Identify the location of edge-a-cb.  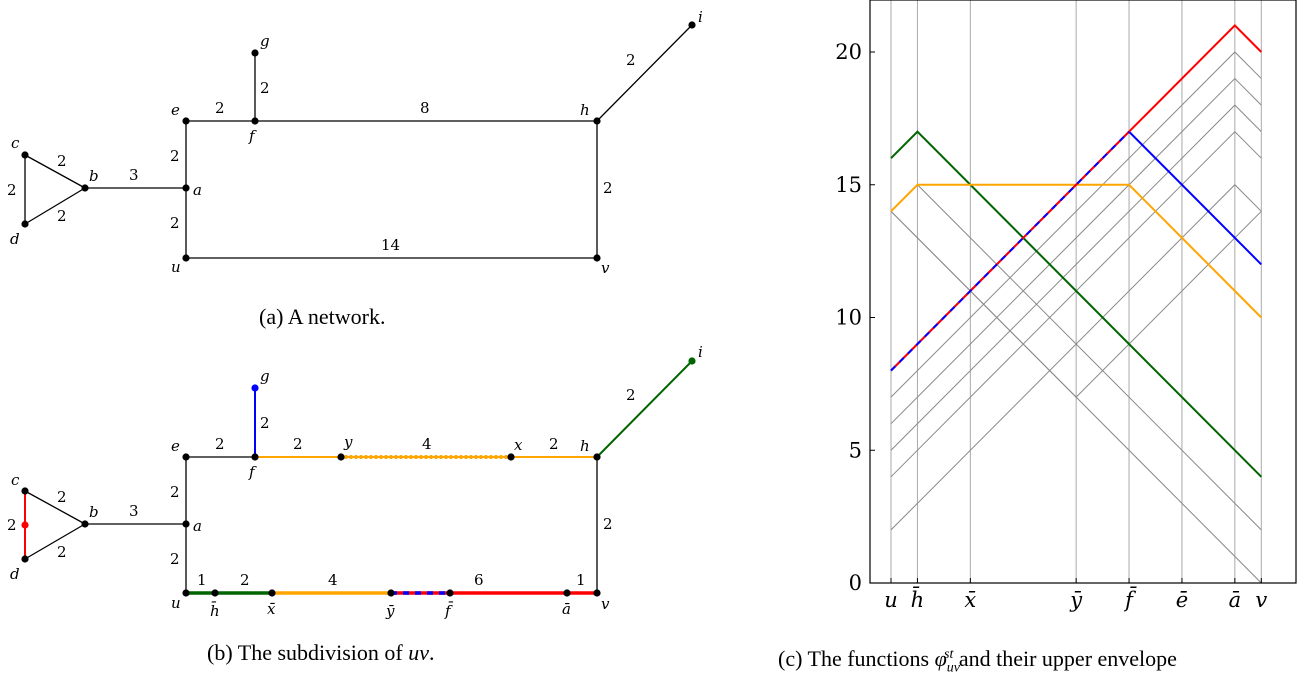
(55, 171).